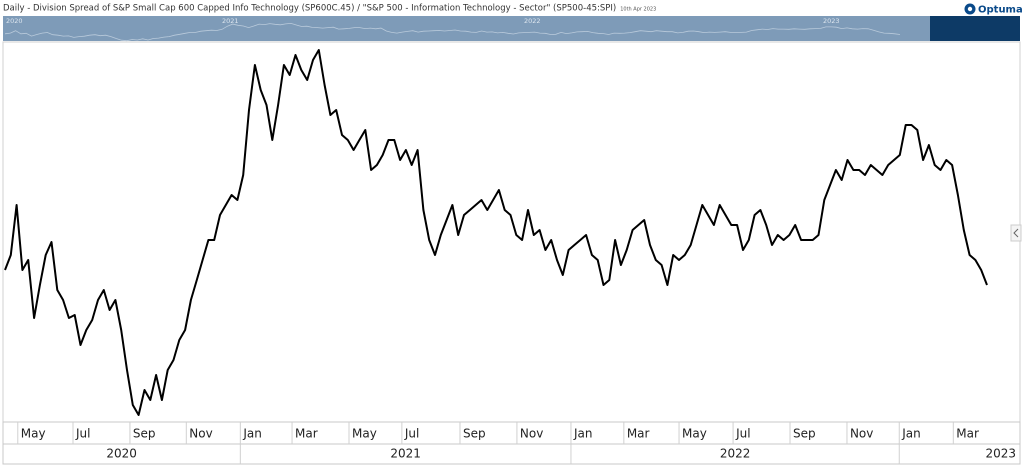 The height and width of the screenshot is (472, 1024). What do you see at coordinates (831, 21) in the screenshot?
I see `navigator-label: 2023` at bounding box center [831, 21].